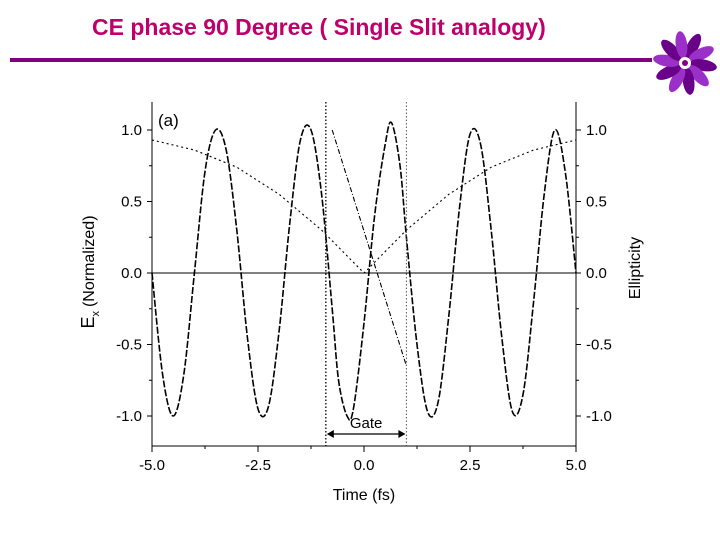 This screenshot has height=540, width=720. I want to click on y-tick-label-left: 1.0, so click(131, 130).